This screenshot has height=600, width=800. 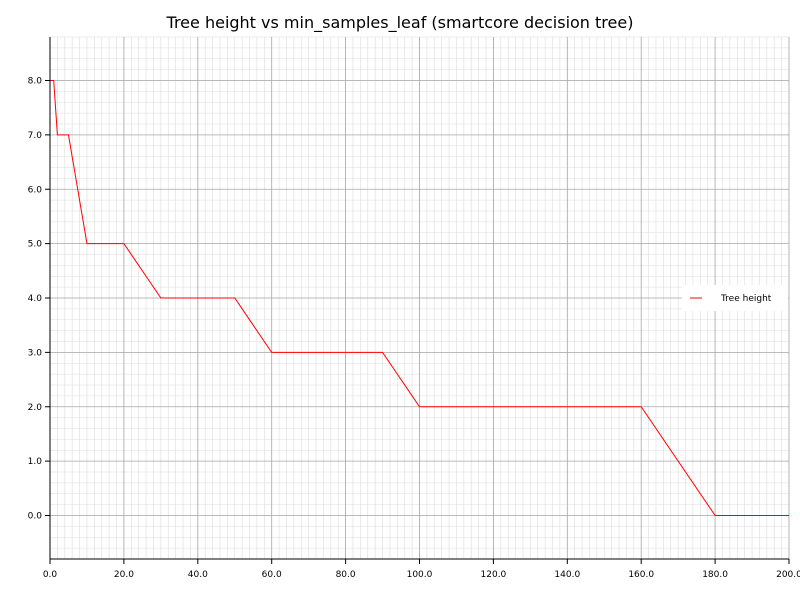 What do you see at coordinates (50, 575) in the screenshot?
I see `x-tick-label: 0.0` at bounding box center [50, 575].